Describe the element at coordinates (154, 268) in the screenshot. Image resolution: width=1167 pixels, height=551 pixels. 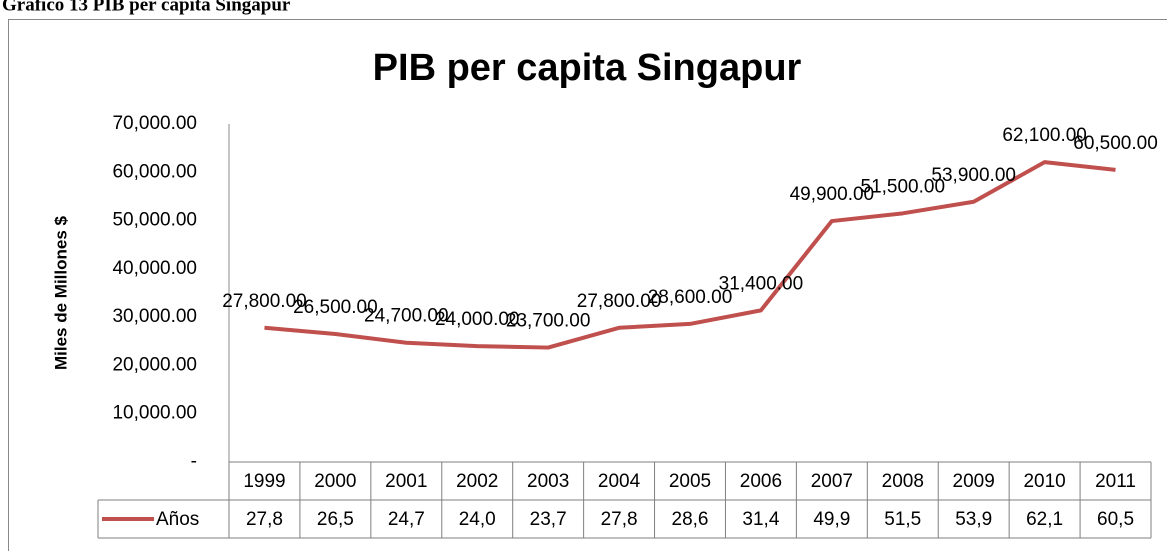
I see `y-tick-label: 40,000.00` at that location.